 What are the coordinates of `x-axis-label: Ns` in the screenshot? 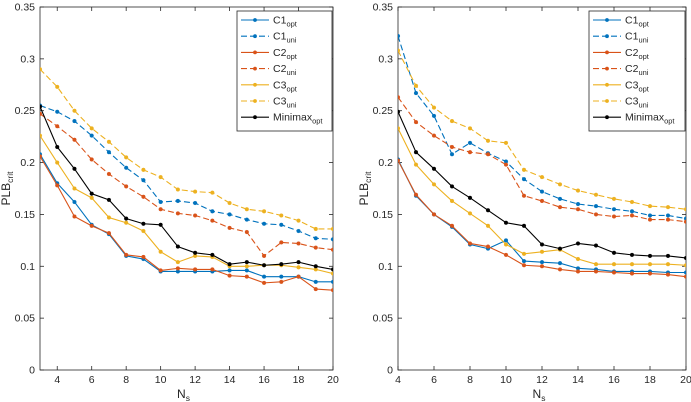 It's located at (183, 394).